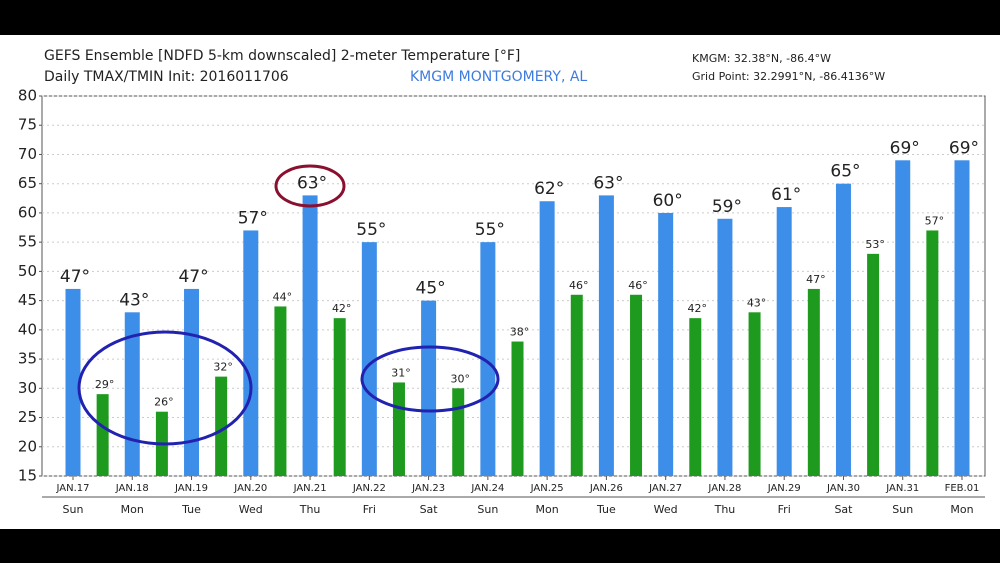  What do you see at coordinates (27, 96) in the screenshot?
I see `y-tick-label: 80` at bounding box center [27, 96].